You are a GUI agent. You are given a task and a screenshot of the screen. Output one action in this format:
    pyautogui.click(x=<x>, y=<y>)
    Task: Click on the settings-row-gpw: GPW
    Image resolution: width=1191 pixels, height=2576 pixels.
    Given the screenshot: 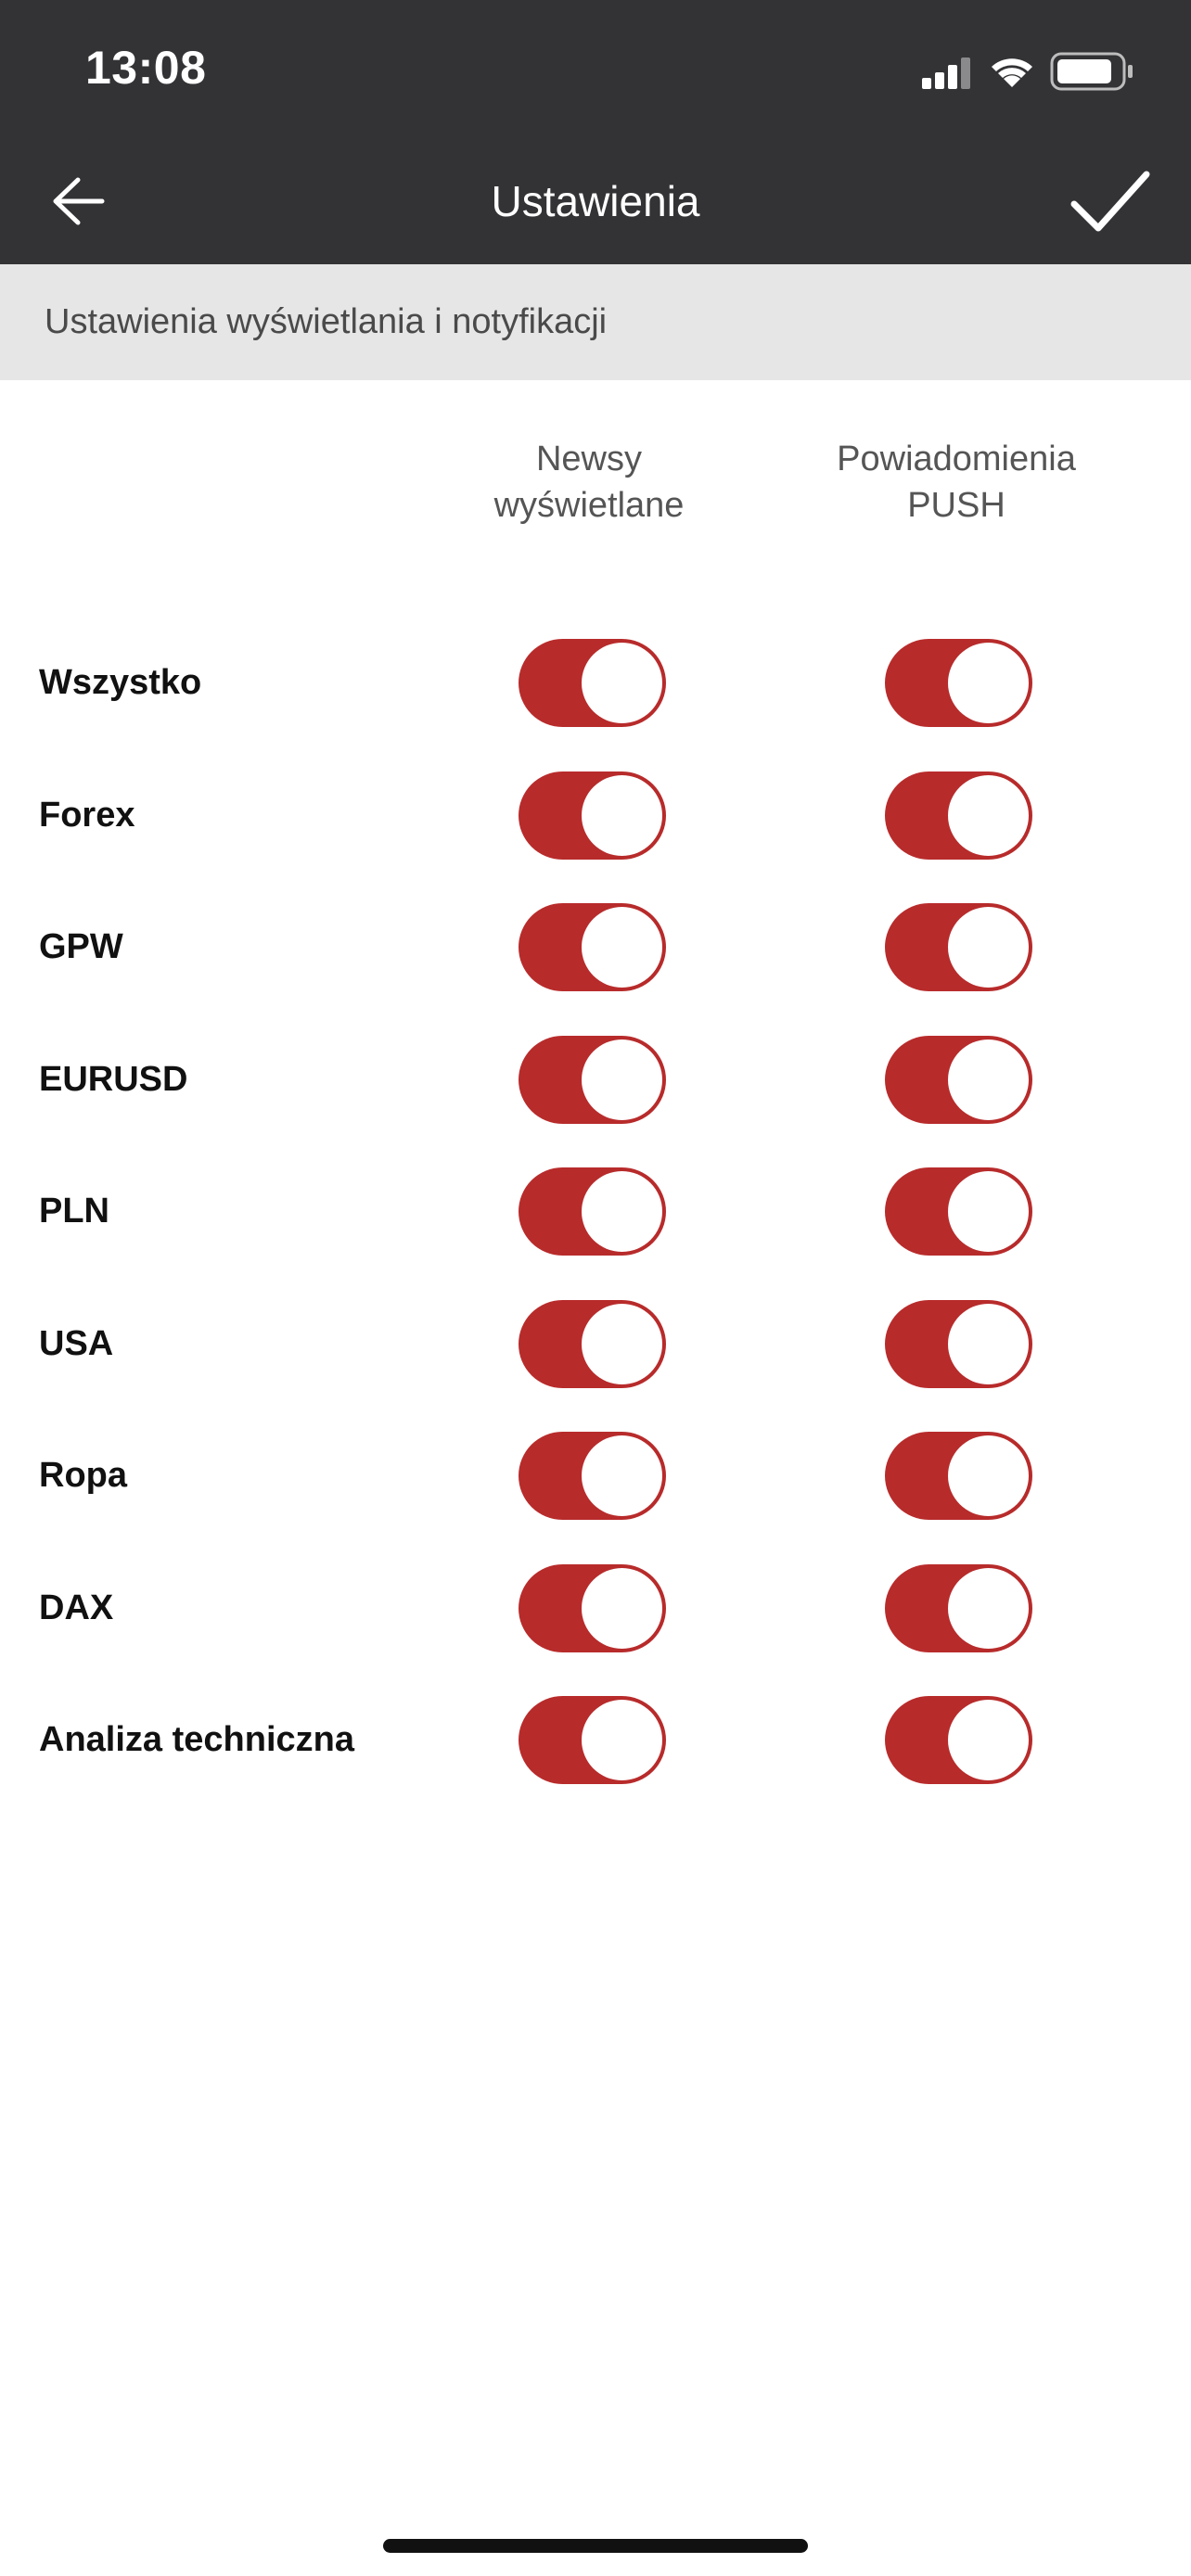 What is the action you would take?
    pyautogui.click(x=595, y=947)
    